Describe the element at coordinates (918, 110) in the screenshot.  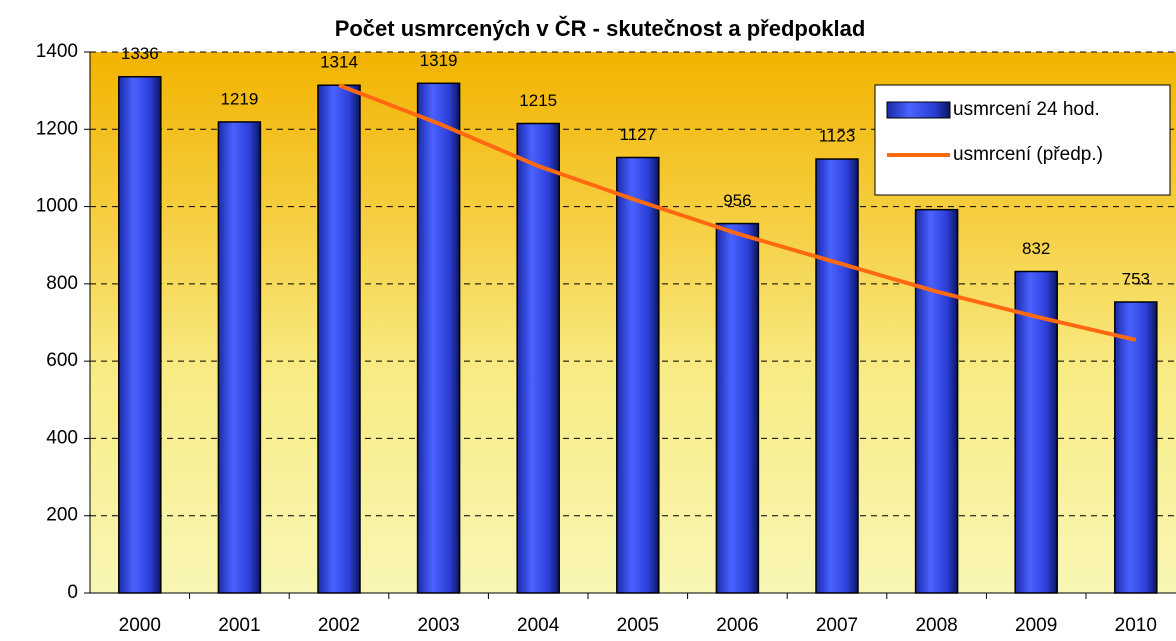
I see `legend-swatch` at that location.